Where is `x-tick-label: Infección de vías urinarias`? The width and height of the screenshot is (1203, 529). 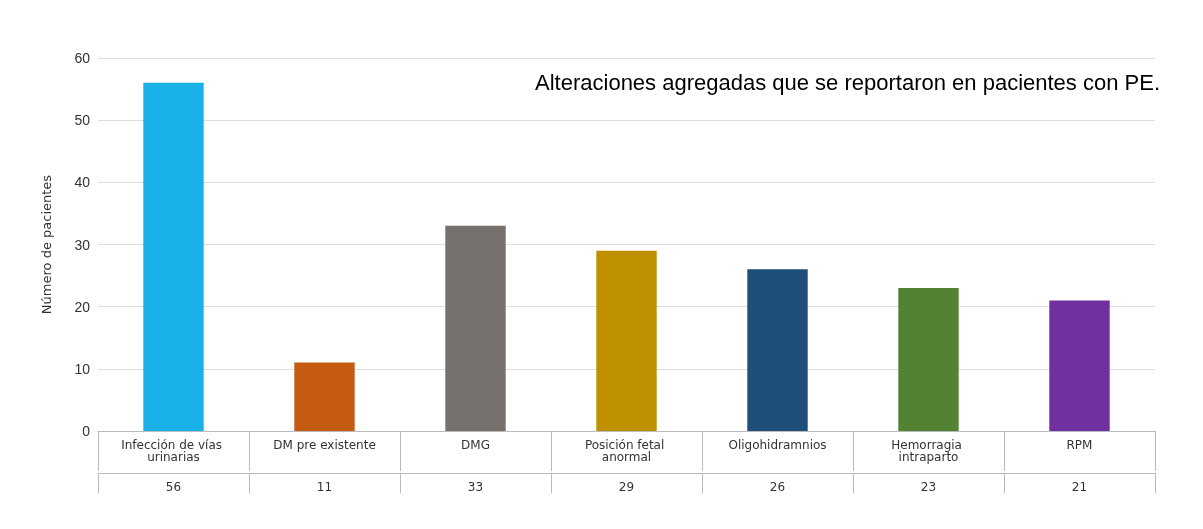 x-tick-label: Infección de vías urinarias is located at coordinates (173, 451).